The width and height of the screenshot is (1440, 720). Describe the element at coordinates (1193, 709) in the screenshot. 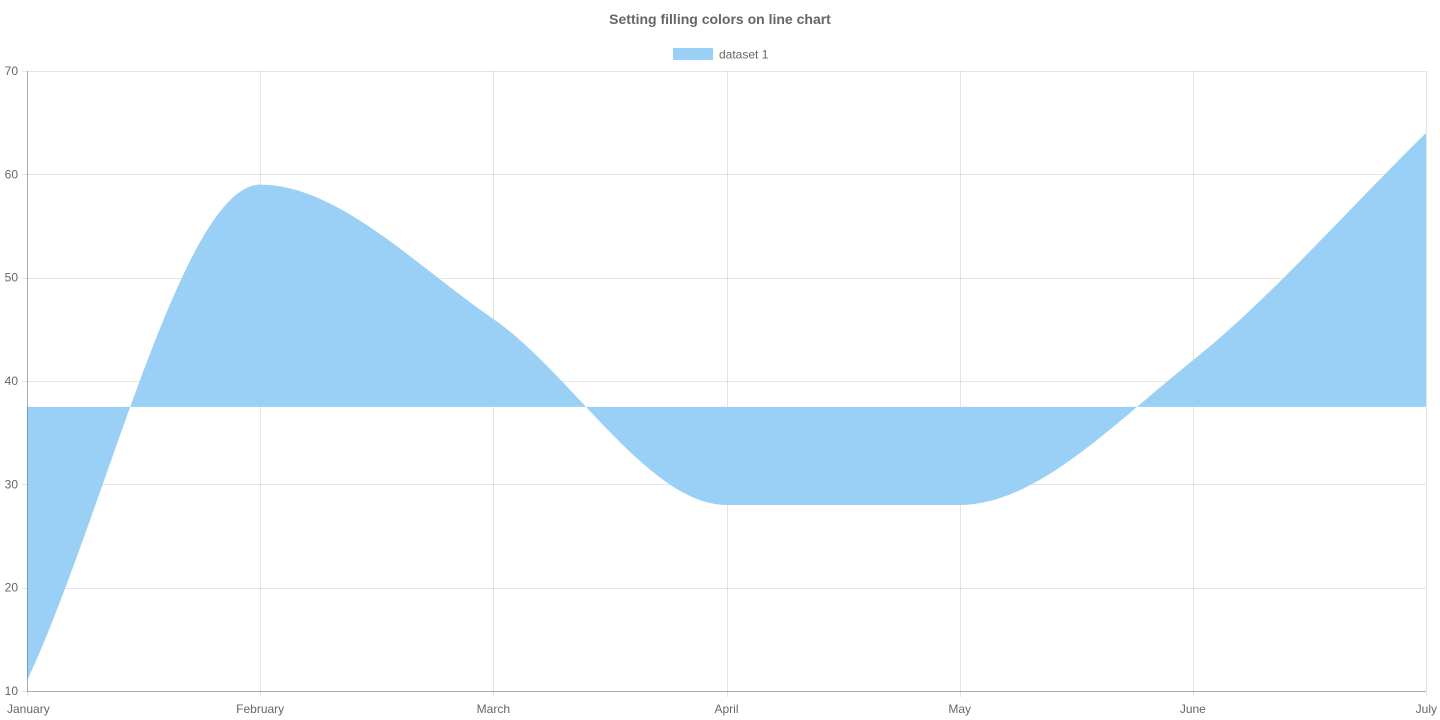

I see `x-tick-label: June` at that location.